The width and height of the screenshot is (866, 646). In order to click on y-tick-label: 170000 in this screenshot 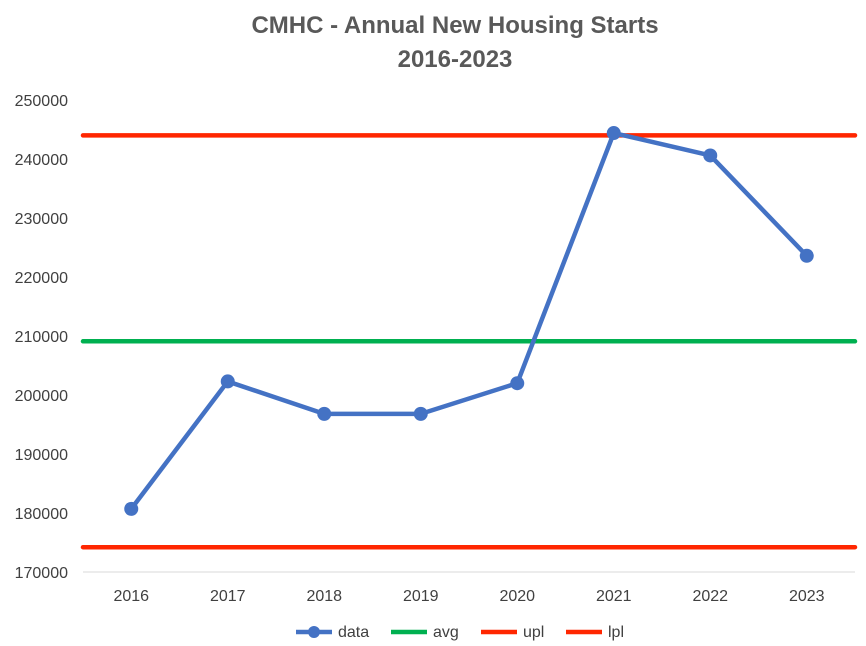, I will do `click(41, 573)`.